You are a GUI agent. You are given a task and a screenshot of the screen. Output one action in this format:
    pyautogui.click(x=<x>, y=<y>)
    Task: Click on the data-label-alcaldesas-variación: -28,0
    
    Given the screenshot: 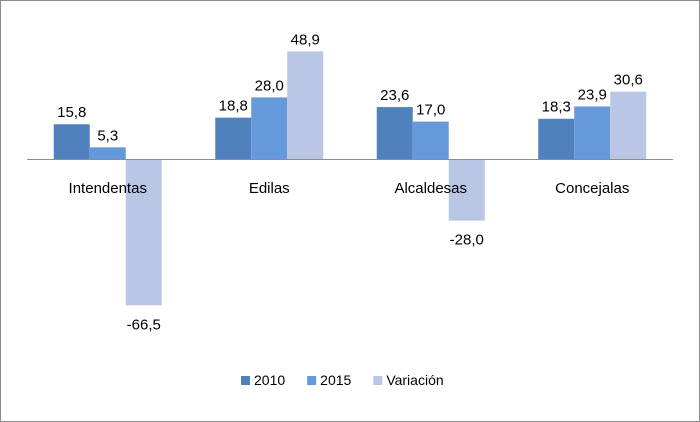 What is the action you would take?
    pyautogui.click(x=467, y=240)
    